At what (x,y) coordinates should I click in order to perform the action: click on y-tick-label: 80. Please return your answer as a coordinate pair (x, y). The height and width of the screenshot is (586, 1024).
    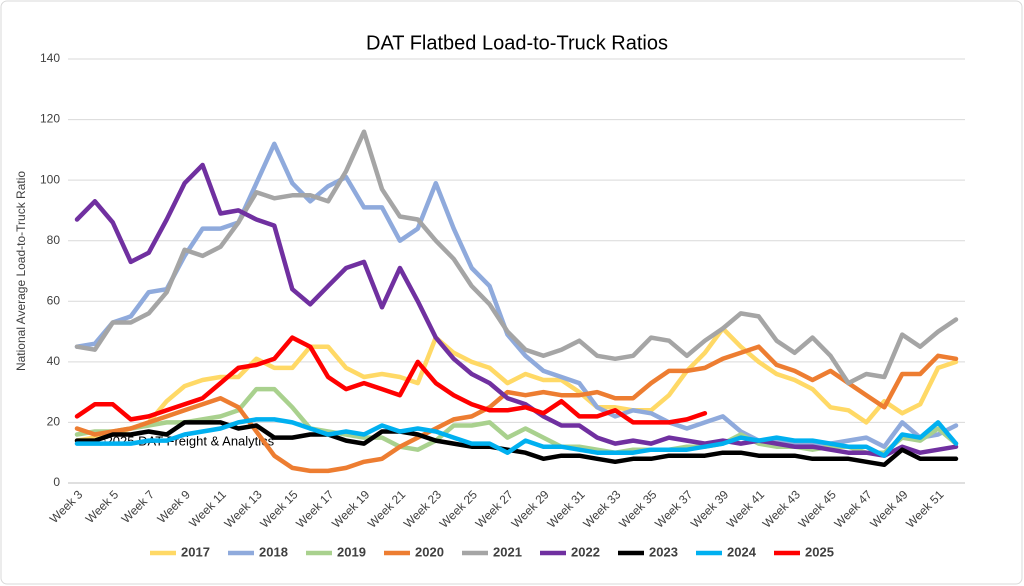
    Looking at the image, I should click on (54, 240).